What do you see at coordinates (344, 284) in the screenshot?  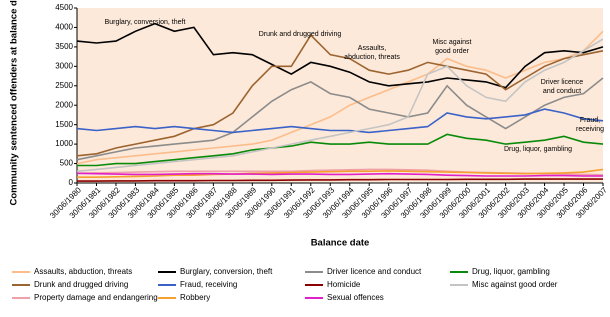 I see `legend-label: Homicide` at bounding box center [344, 284].